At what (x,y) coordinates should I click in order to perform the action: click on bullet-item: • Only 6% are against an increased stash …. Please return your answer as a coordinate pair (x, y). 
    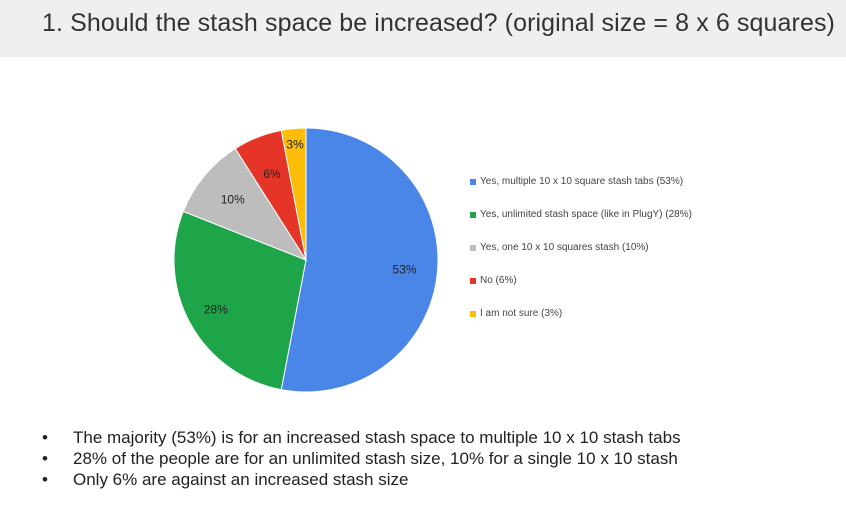
    Looking at the image, I should click on (361, 479).